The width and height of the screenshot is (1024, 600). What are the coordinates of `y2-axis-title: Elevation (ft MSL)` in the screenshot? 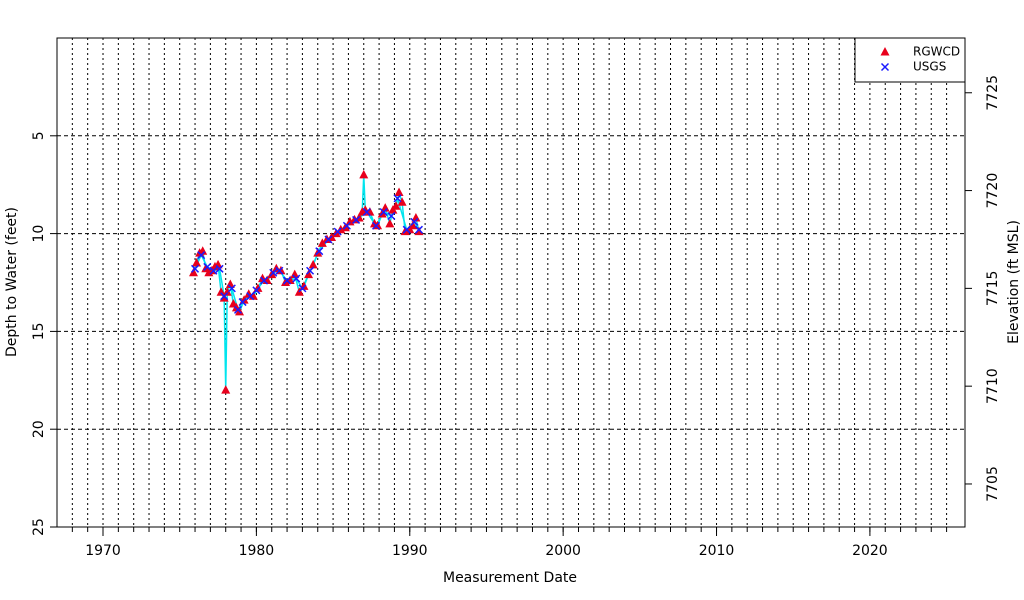 It's located at (1014, 282).